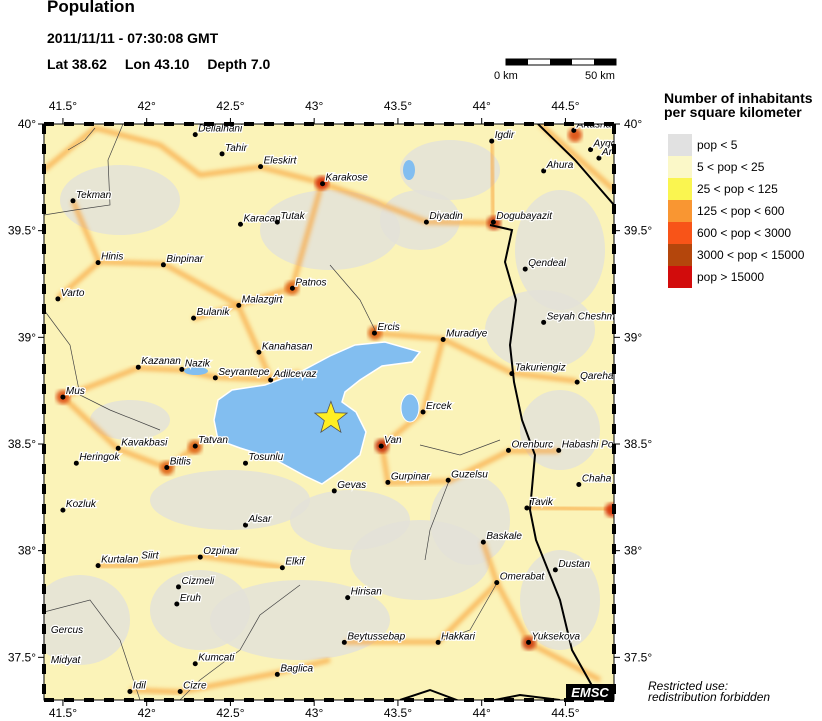 The width and height of the screenshot is (822, 721). I want to click on legend-title-line1: Number of inhabitants, so click(738, 98).